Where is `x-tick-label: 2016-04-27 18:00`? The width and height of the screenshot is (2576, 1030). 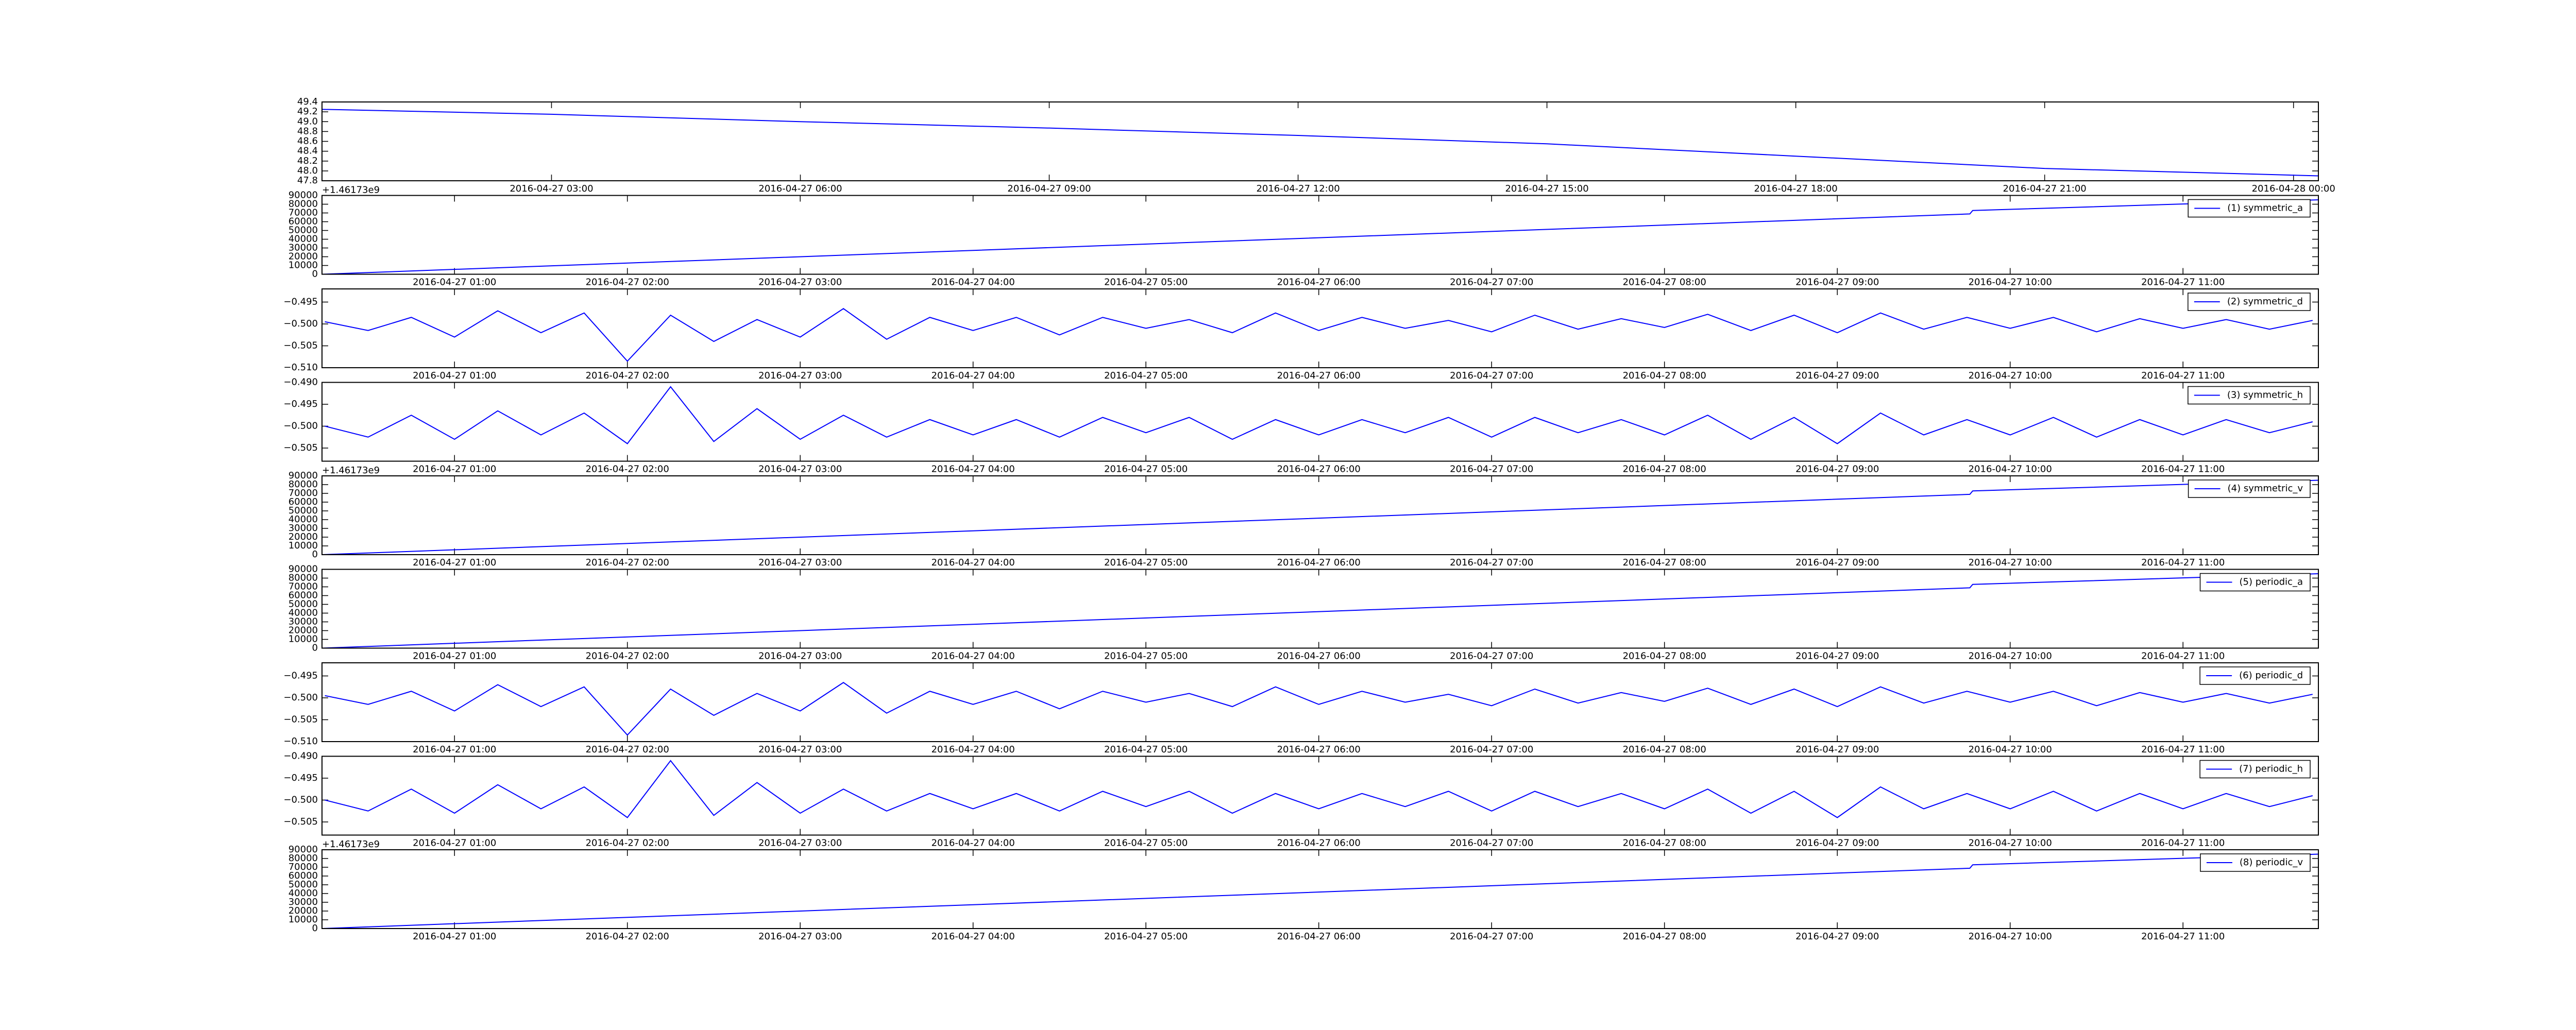 x-tick-label: 2016-04-27 18:00 is located at coordinates (1796, 189).